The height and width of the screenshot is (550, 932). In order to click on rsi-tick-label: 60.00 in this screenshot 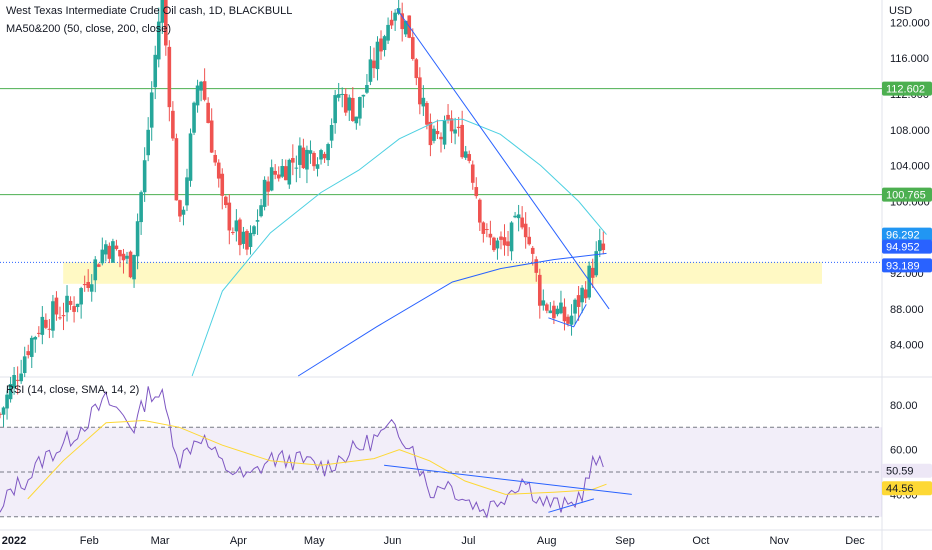, I will do `click(904, 451)`.